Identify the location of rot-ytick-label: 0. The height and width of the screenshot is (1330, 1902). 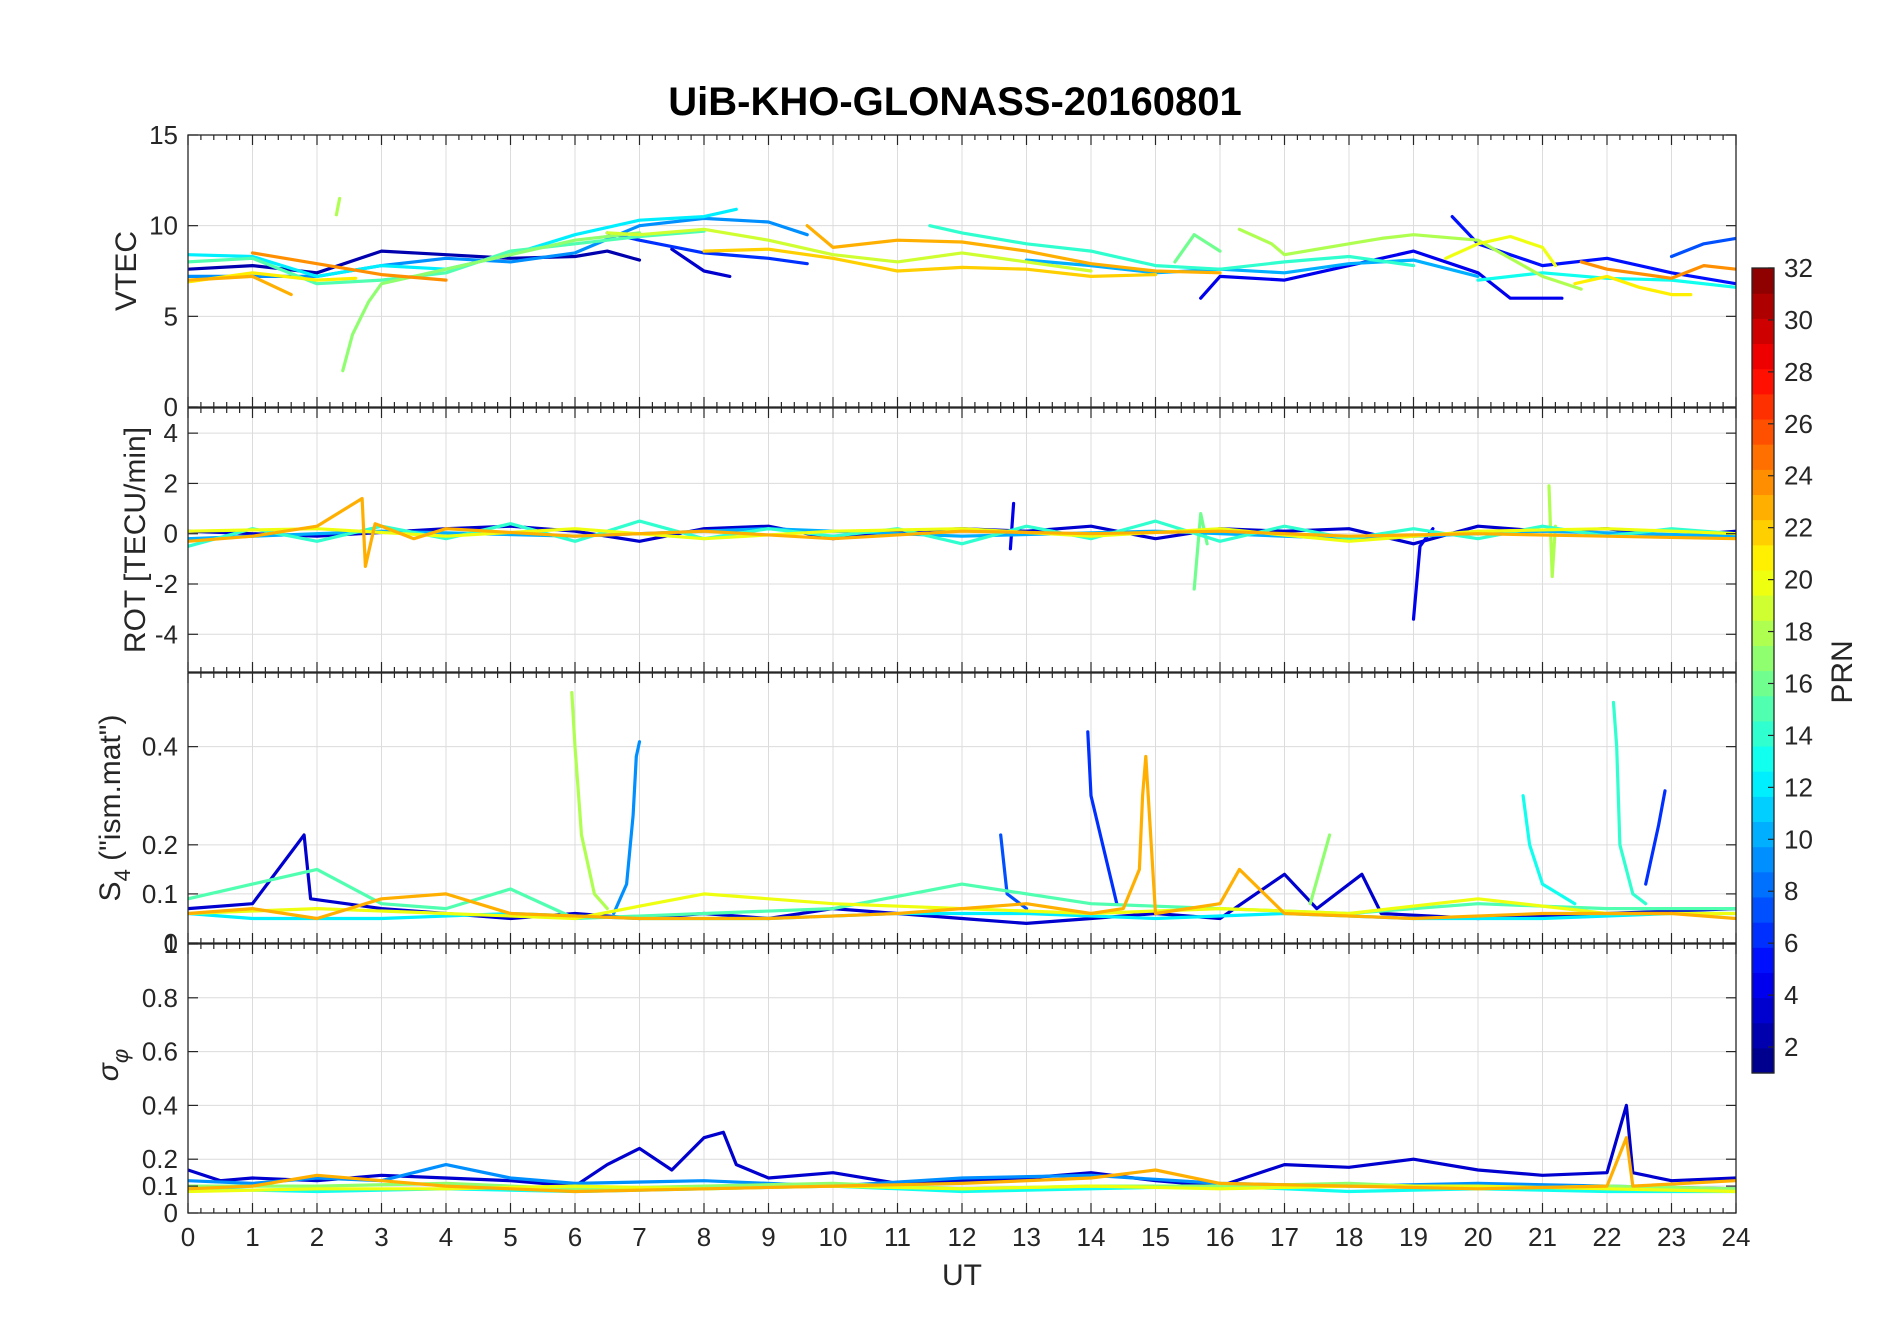
(171, 534).